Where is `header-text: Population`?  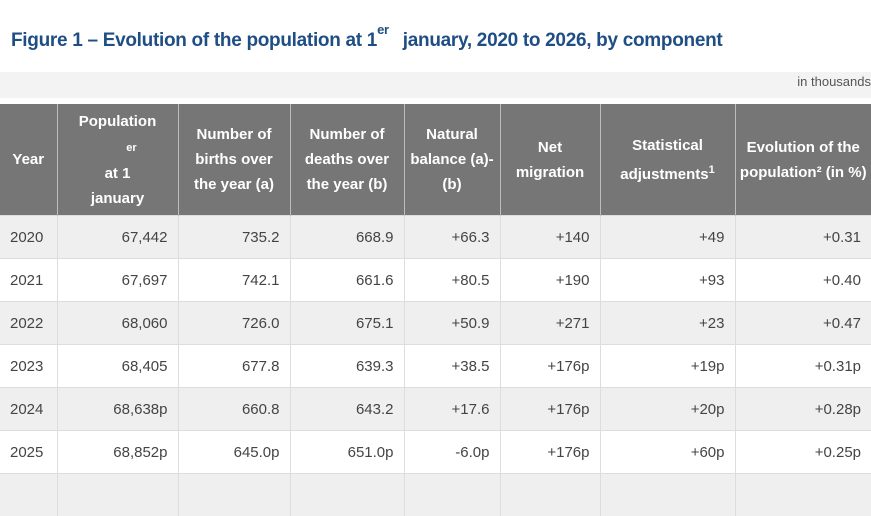 header-text: Population is located at coordinates (118, 121).